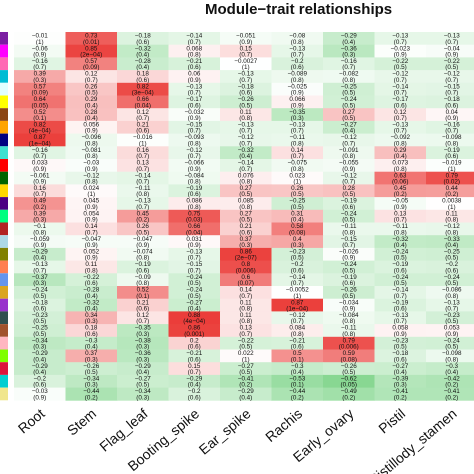 This screenshot has width=474, height=474. What do you see at coordinates (297, 188) in the screenshot?
I see `cell-correlation: 0.26` at bounding box center [297, 188].